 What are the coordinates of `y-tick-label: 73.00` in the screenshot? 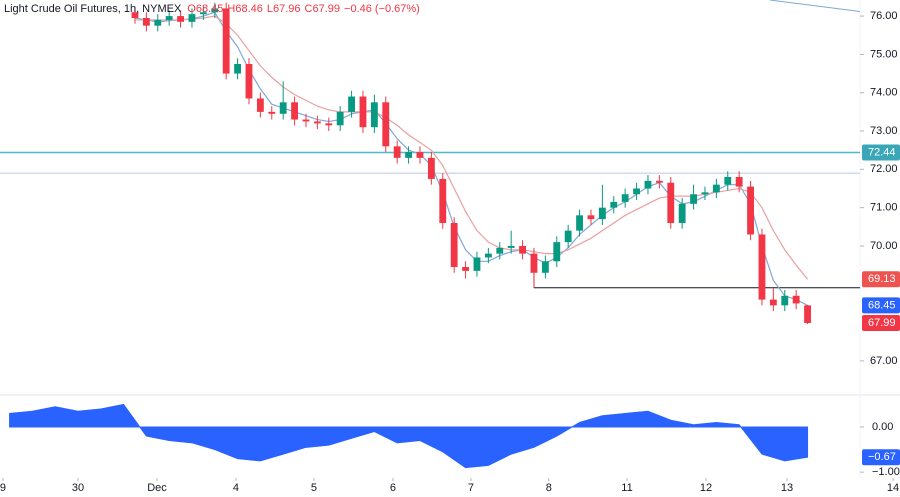 It's located at (884, 131).